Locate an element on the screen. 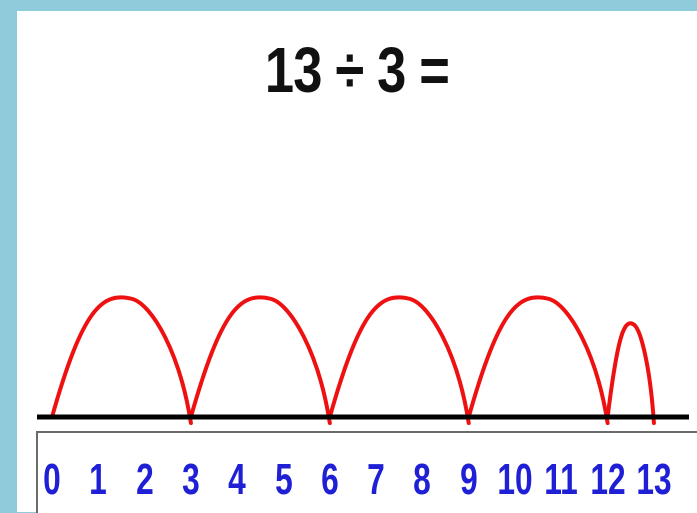  number-label-12: 12 is located at coordinates (607, 480).